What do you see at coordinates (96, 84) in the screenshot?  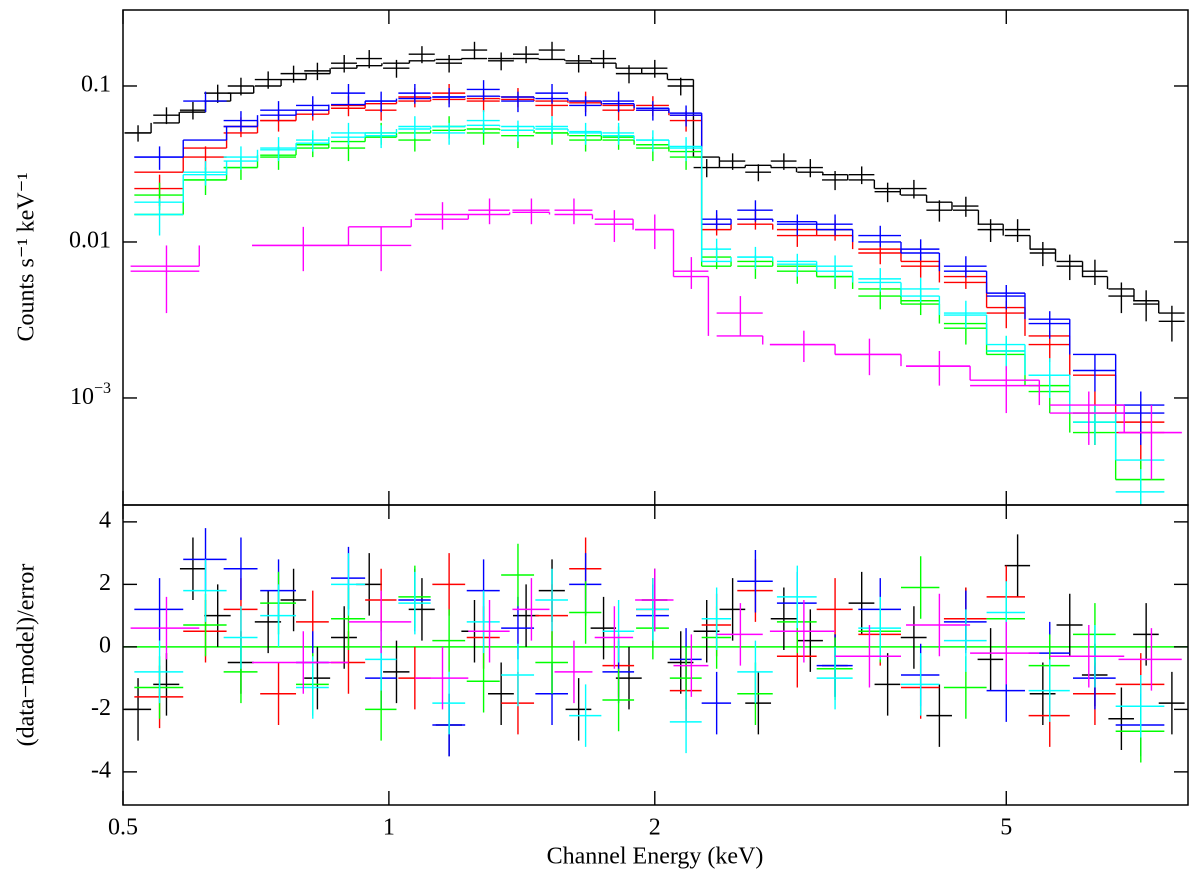 I see `y-tick-label: 0.1` at bounding box center [96, 84].